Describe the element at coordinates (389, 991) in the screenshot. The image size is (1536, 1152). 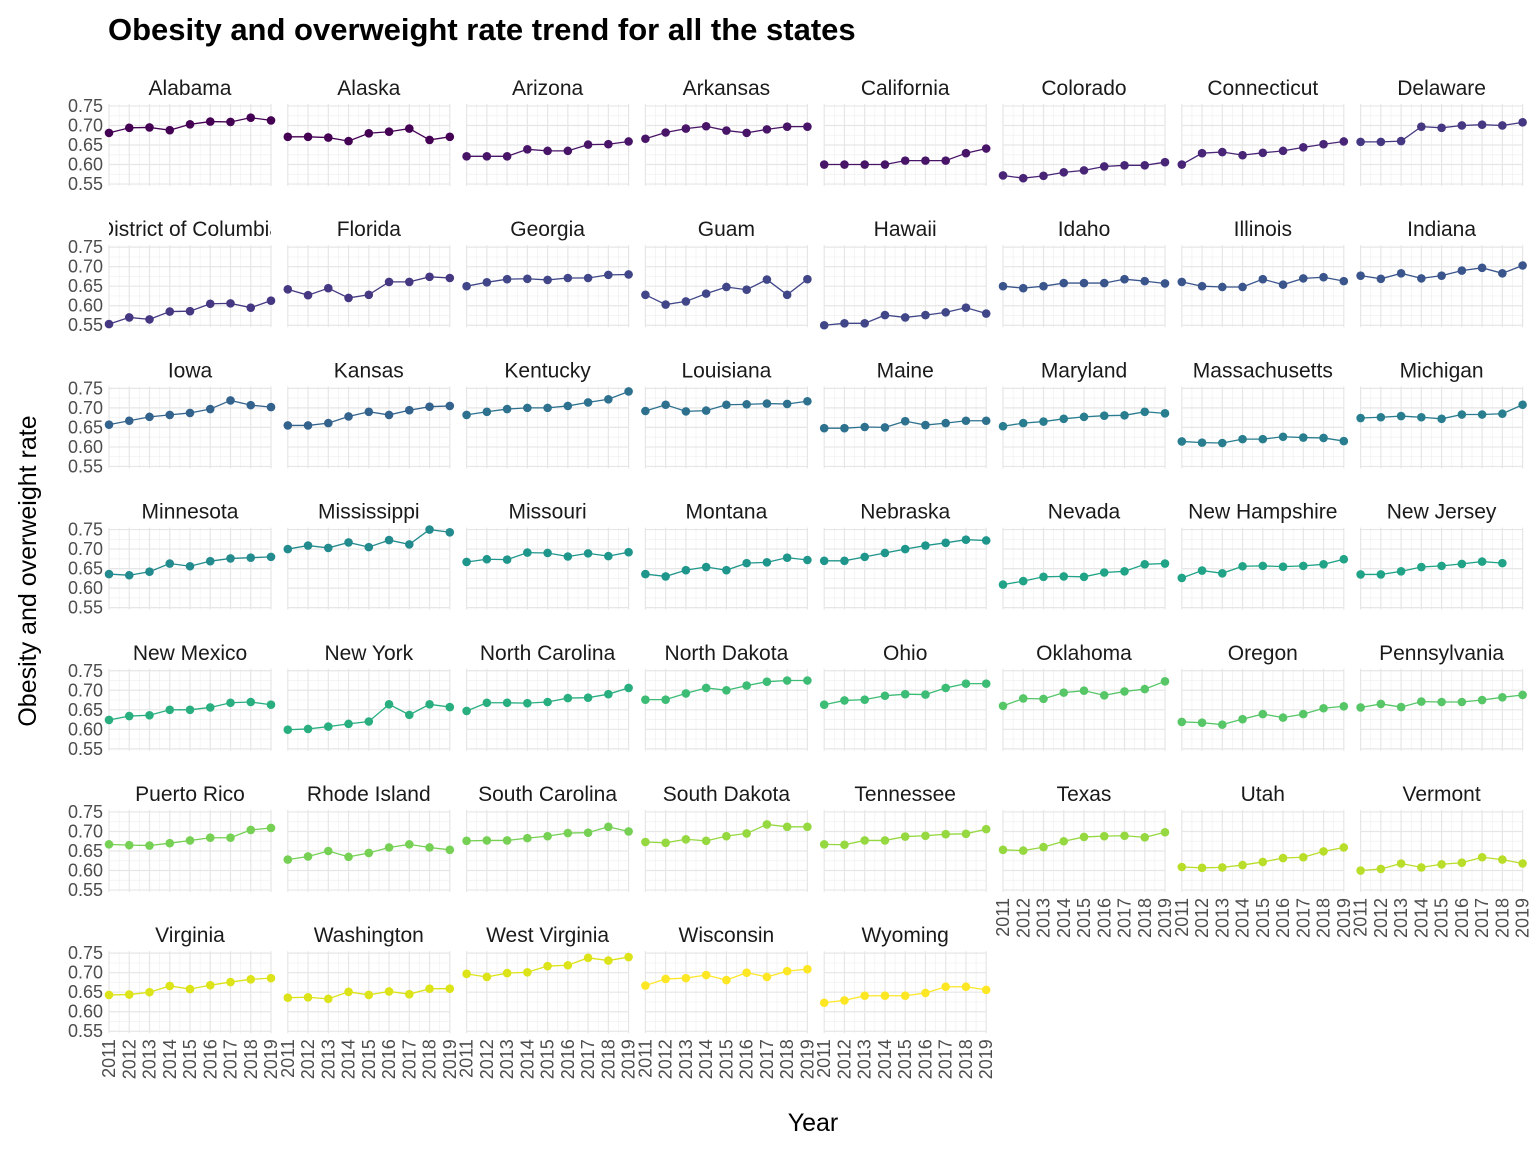
I see `data-point-washington-2016` at that location.